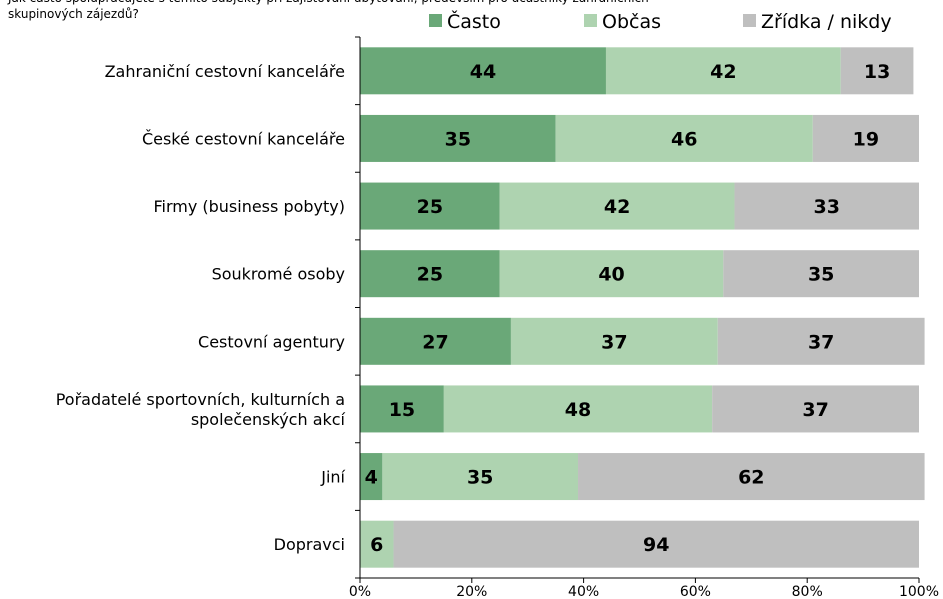  I want to click on data-label: 48, so click(578, 410).